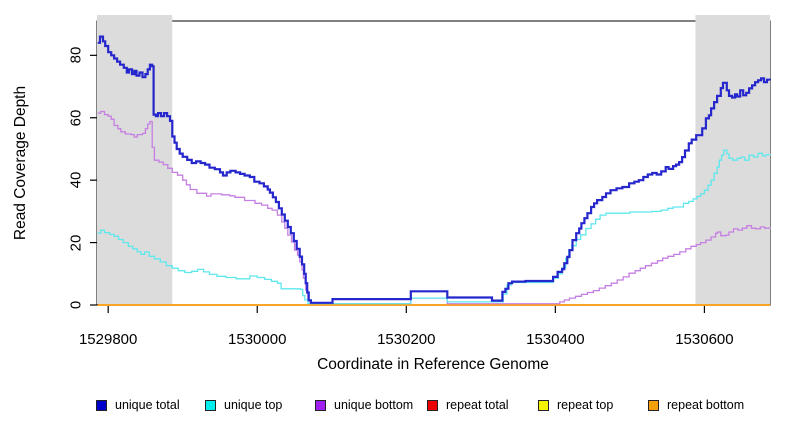  I want to click on legend-item-unique-total: unique total, so click(138, 405).